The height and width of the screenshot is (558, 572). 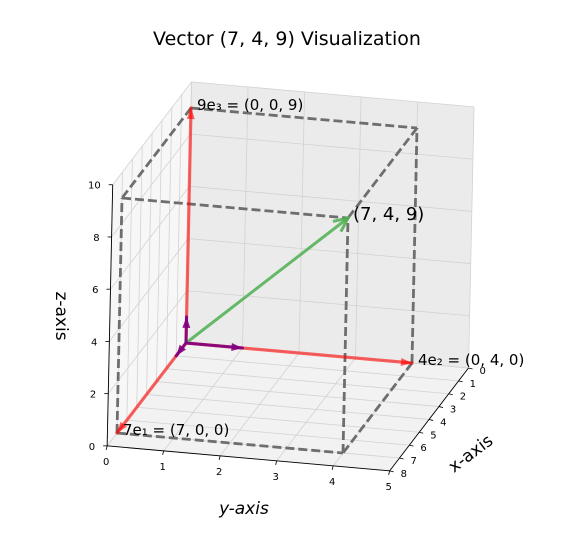 What do you see at coordinates (181, 350) in the screenshot?
I see `basis-e1-arrow-head` at bounding box center [181, 350].